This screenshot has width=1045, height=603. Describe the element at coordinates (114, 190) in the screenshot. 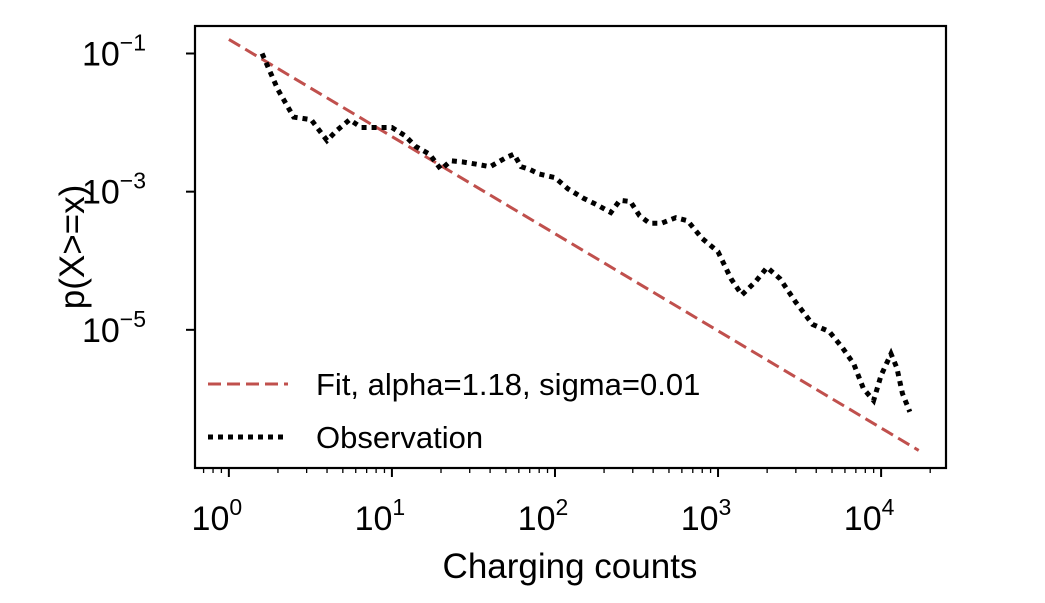

I see `y-tick-label: 10⁻³` at that location.